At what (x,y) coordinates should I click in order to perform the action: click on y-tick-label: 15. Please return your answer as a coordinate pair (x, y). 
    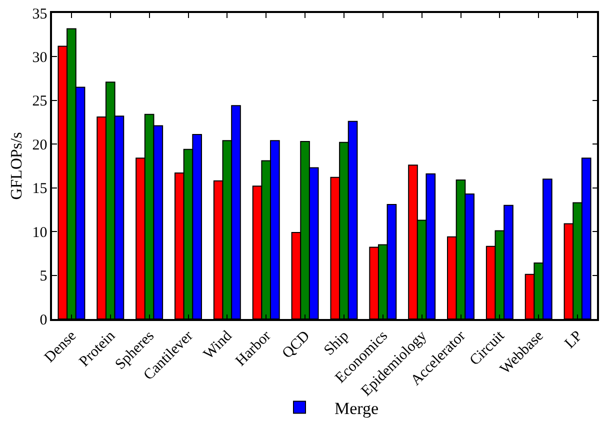
    Looking at the image, I should click on (40, 189).